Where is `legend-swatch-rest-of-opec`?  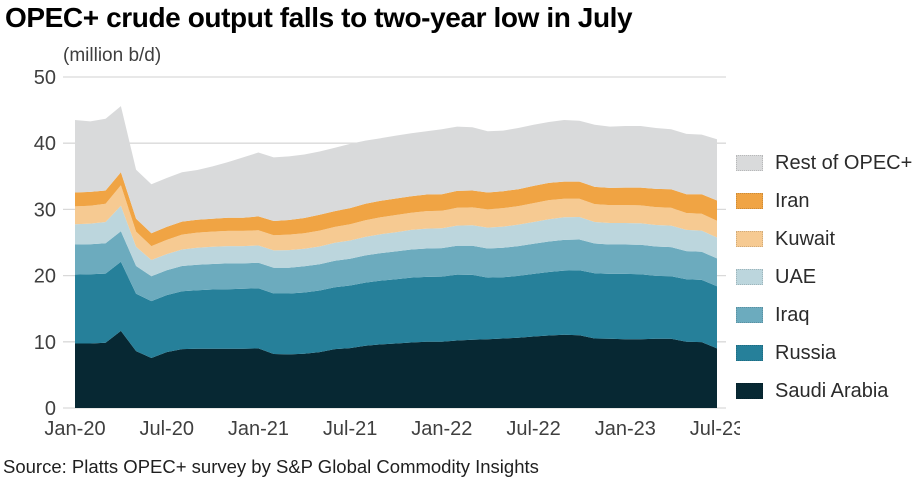
legend-swatch-rest-of-opec is located at coordinates (749, 163).